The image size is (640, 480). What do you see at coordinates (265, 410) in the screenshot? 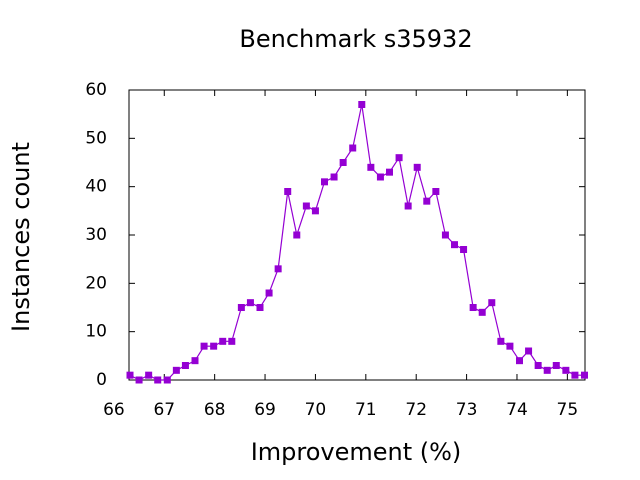
I see `x-tick-label: 69` at bounding box center [265, 410].